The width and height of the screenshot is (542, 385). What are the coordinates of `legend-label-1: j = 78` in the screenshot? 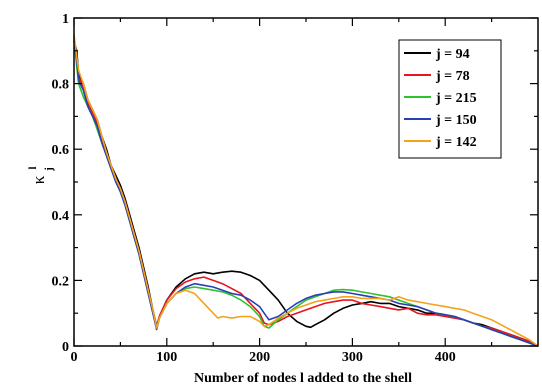 It's located at (452, 76).